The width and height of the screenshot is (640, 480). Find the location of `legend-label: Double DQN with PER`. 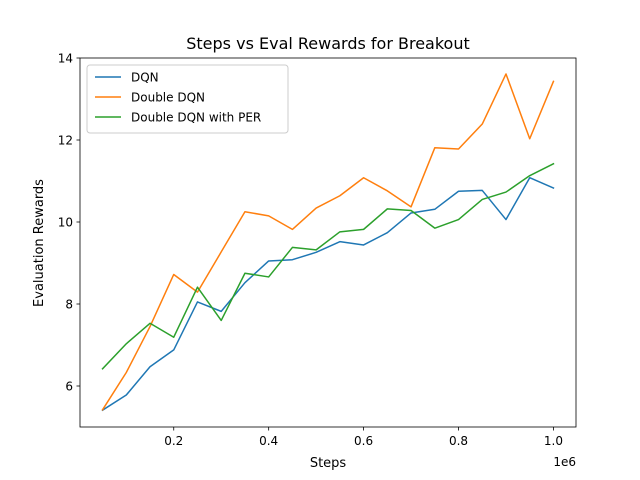

legend-label: Double DQN with PER is located at coordinates (196, 118).